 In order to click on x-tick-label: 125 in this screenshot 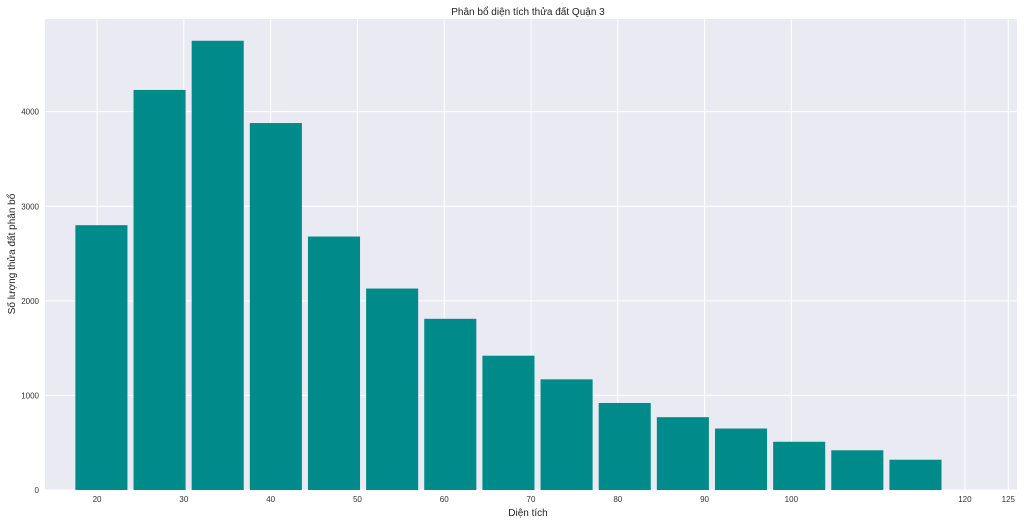, I will do `click(1009, 499)`.